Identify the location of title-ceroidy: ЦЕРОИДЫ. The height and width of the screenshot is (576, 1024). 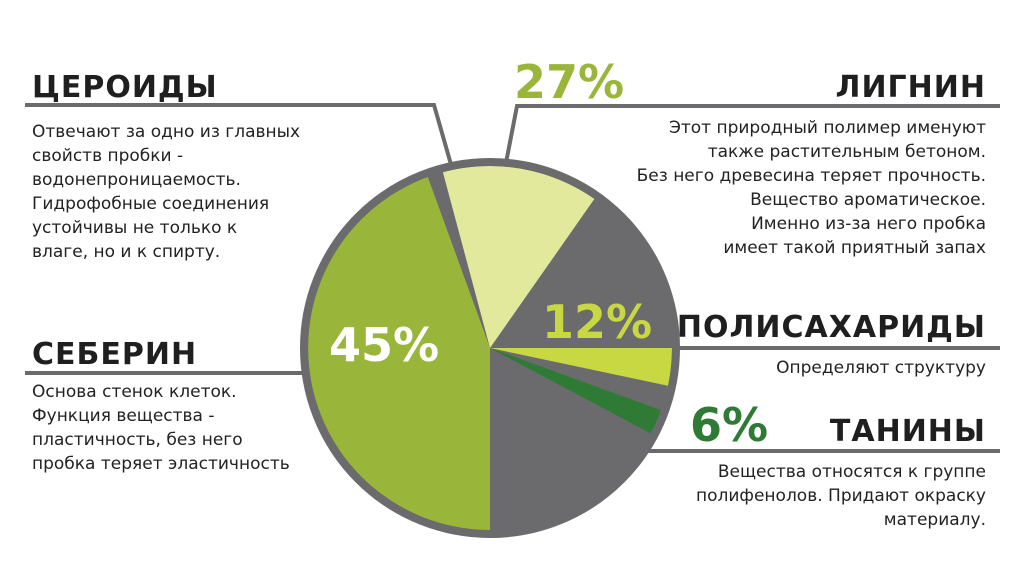
(125, 87).